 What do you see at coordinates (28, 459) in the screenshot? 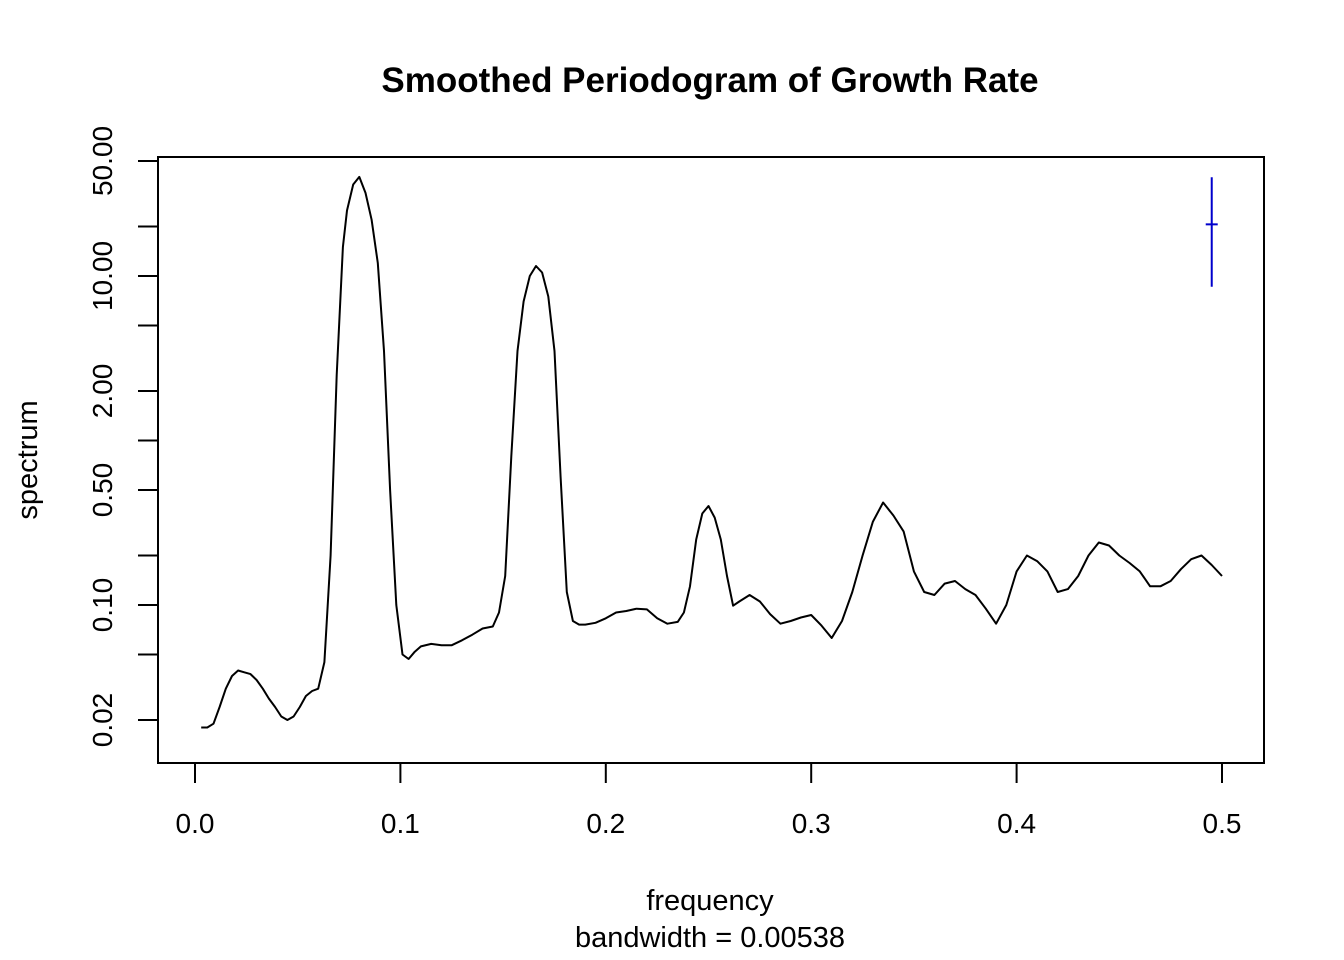
I see `y-axis-label: spectrum` at bounding box center [28, 459].